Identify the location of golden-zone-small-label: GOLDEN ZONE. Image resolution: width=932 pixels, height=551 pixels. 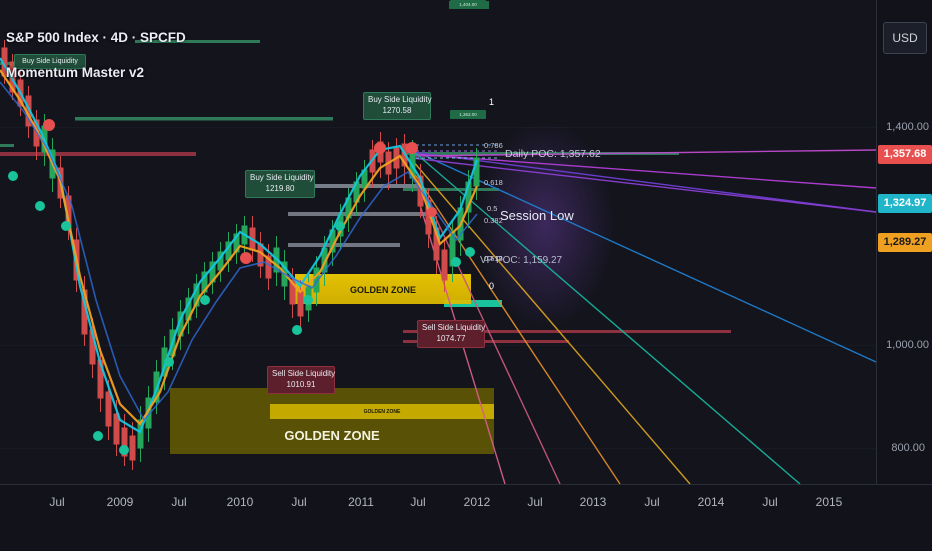
(382, 412).